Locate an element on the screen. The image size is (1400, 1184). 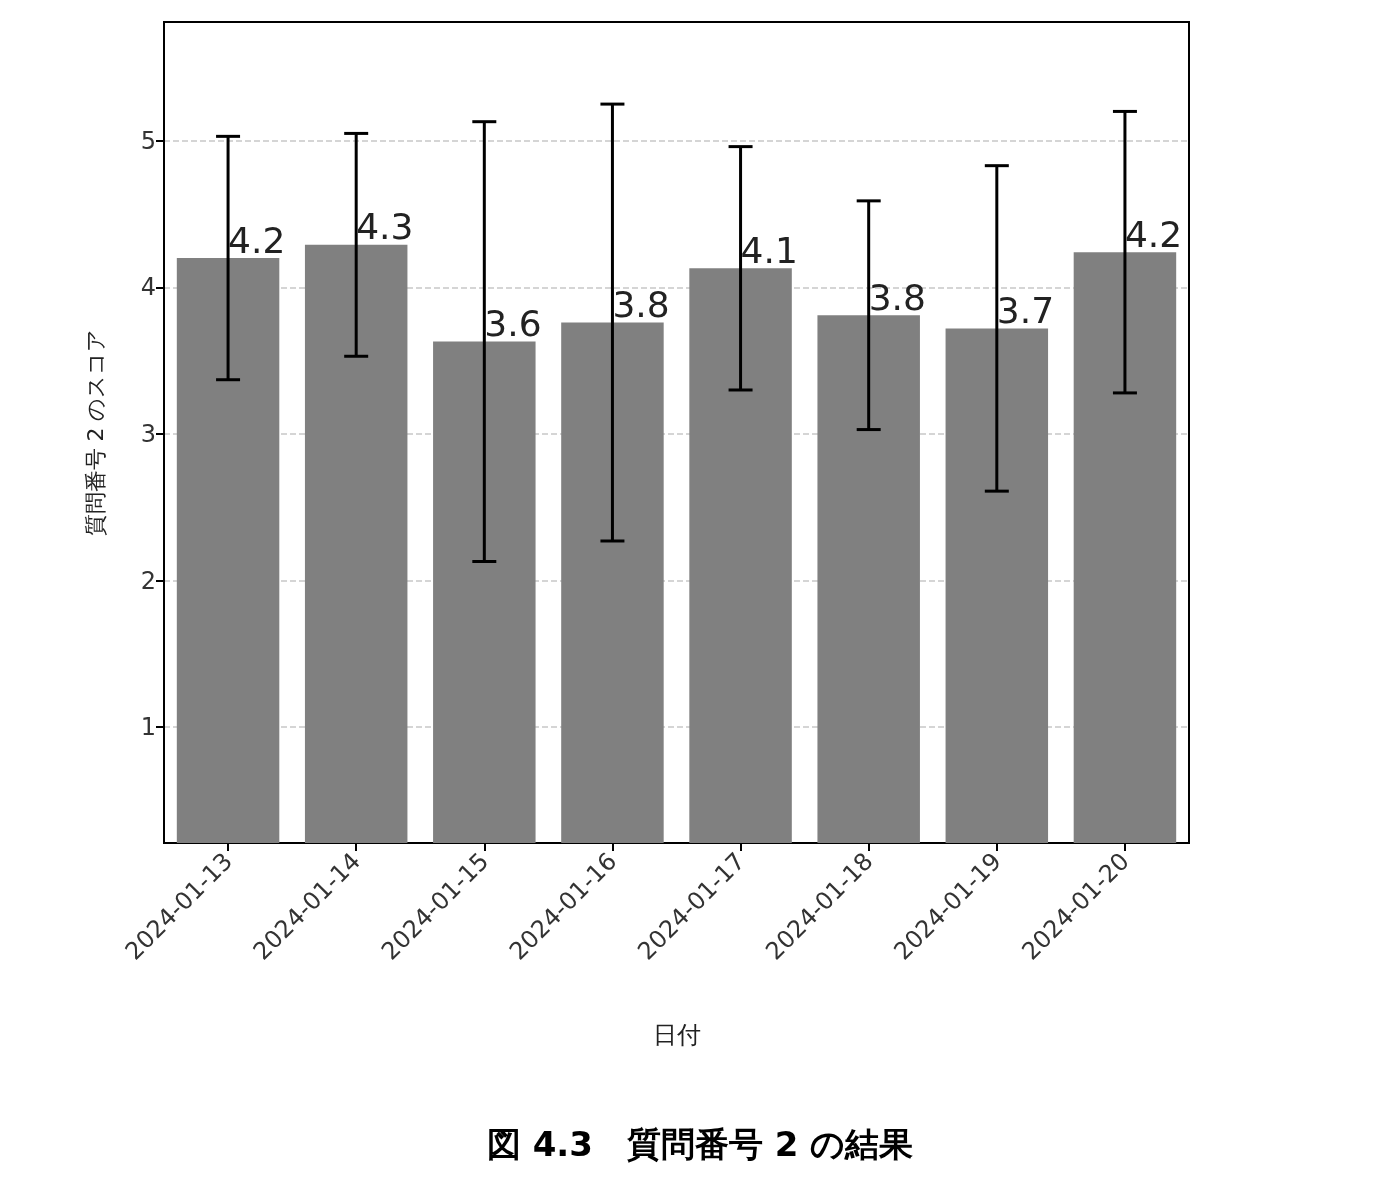
data-label: 4.1 is located at coordinates (769, 250).